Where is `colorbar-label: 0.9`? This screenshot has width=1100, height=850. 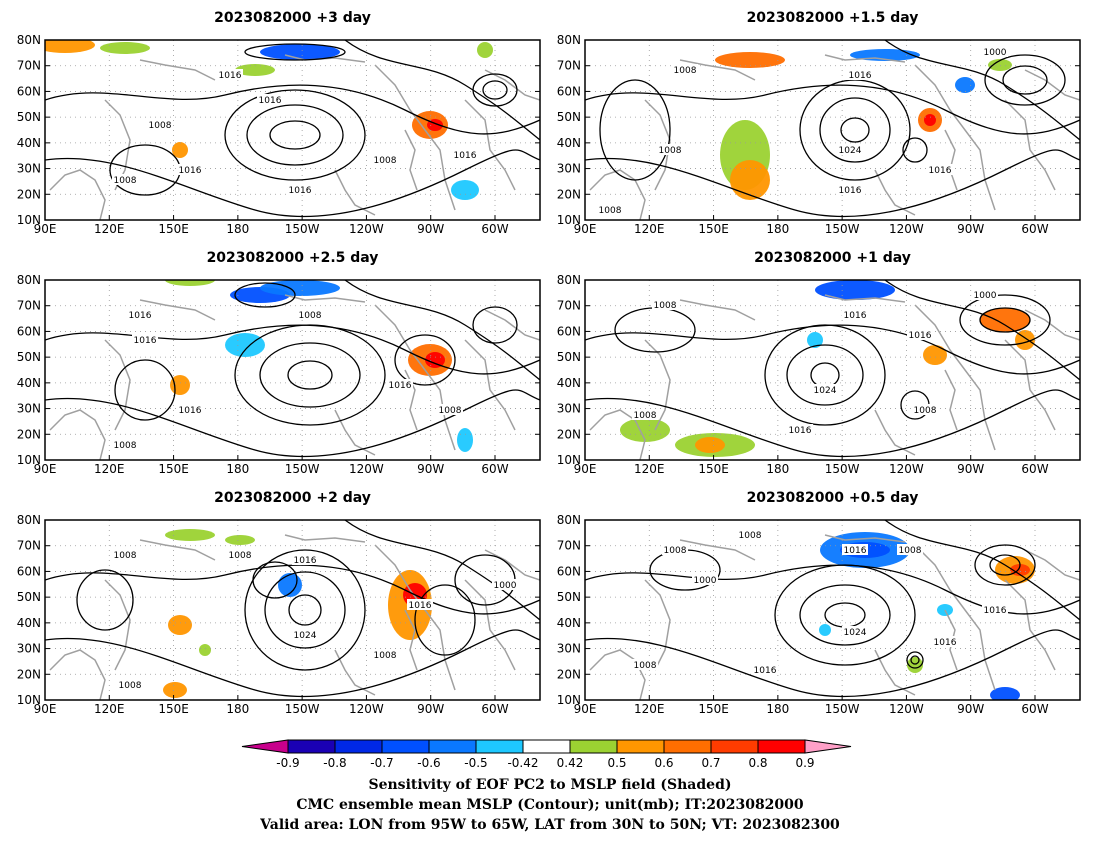
colorbar-label: 0.9 is located at coordinates (804, 763).